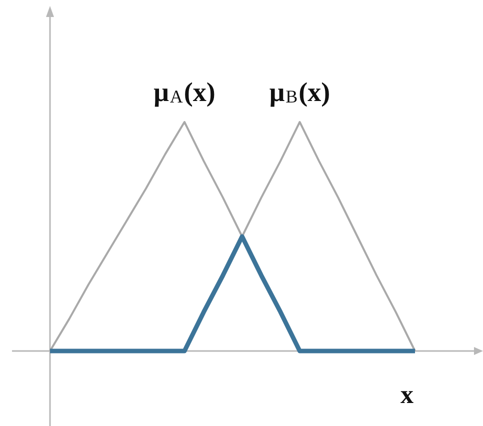  Describe the element at coordinates (299, 92) in the screenshot. I see `series-label: μB(x)` at that location.